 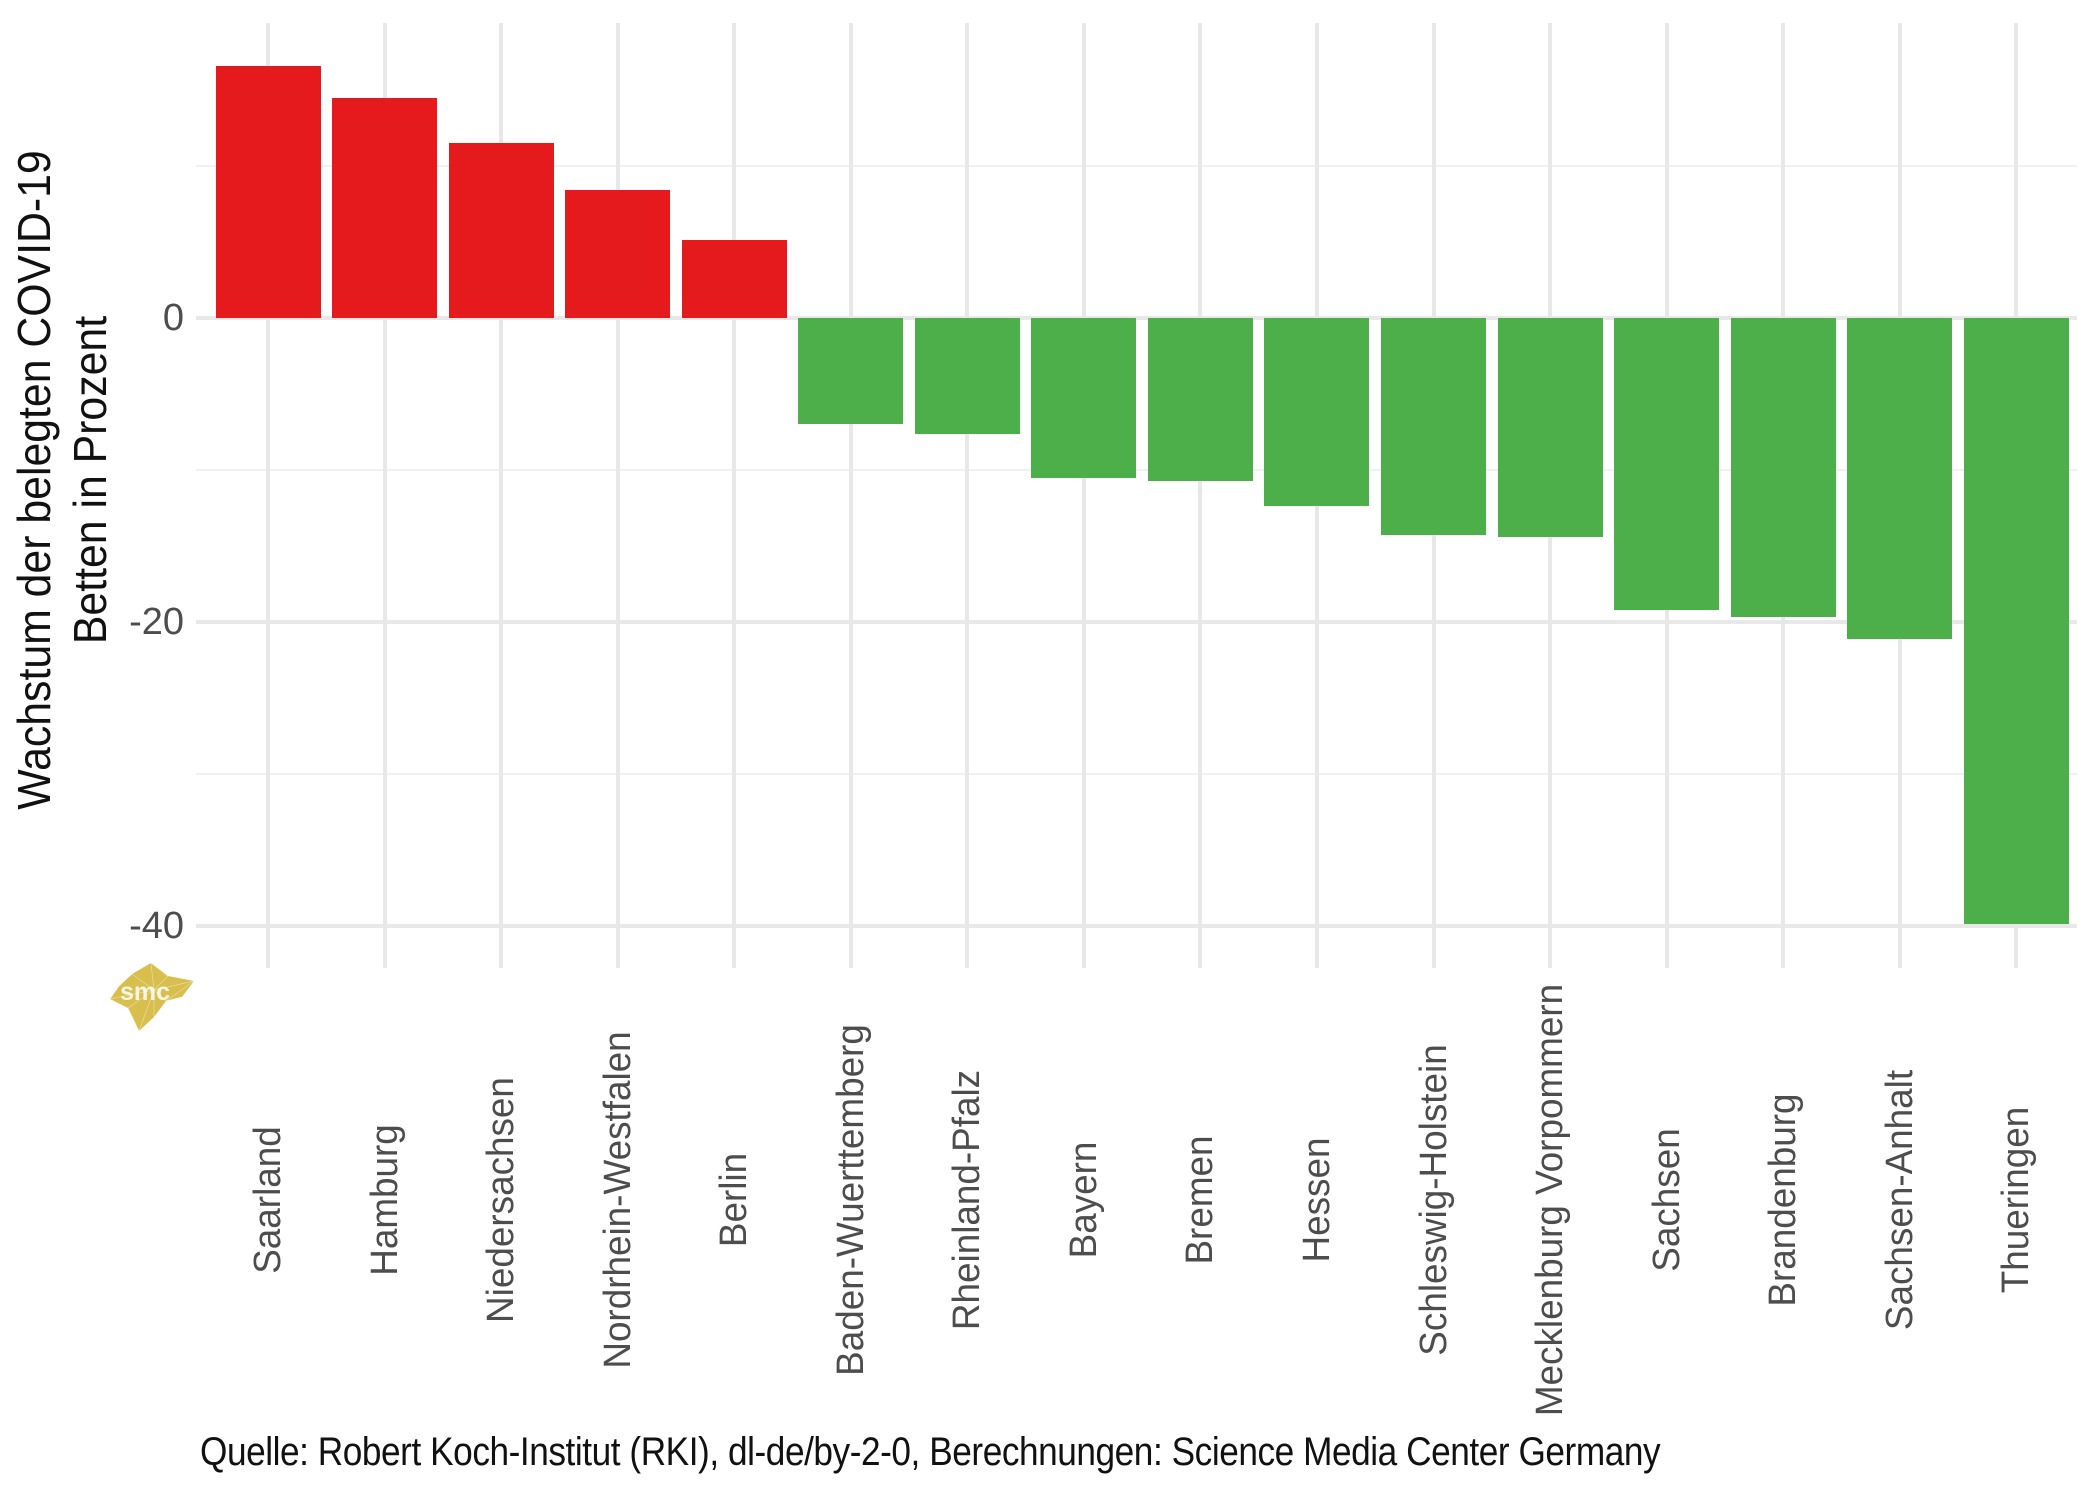 I want to click on x-tick-label: Thueringen, so click(x=2016, y=1200).